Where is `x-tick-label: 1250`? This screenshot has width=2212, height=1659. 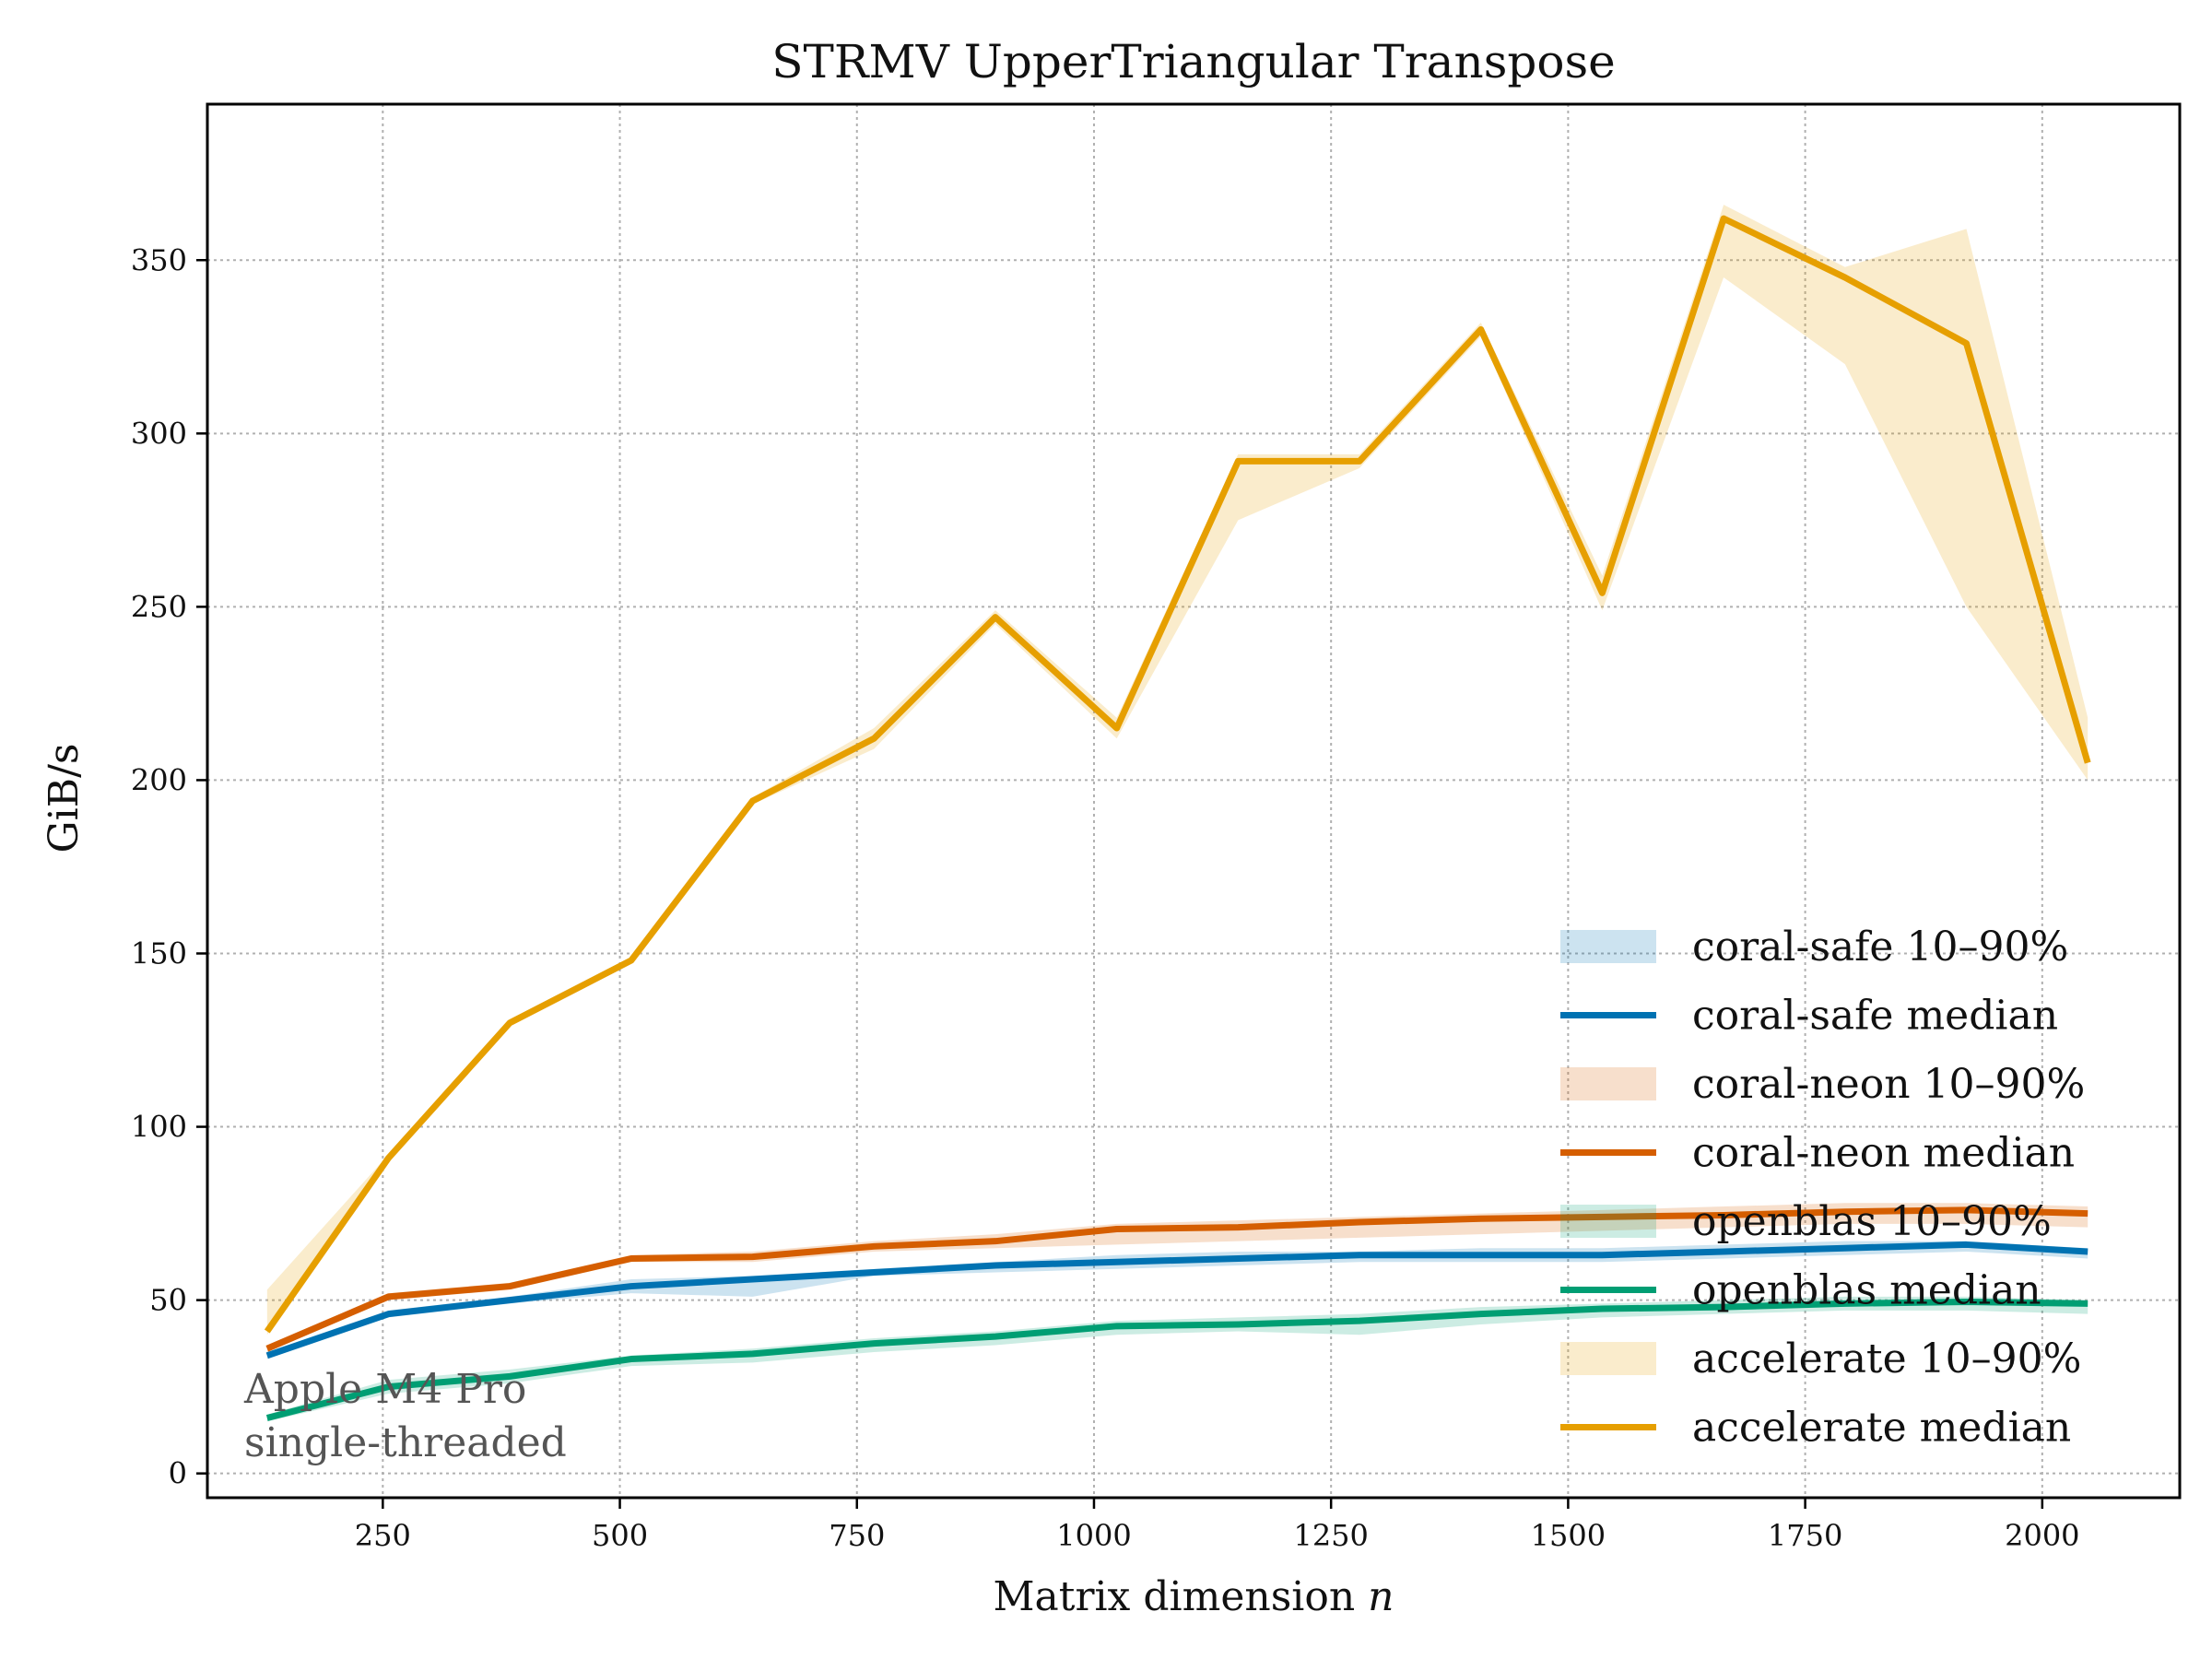
x-tick-label: 1250 is located at coordinates (1330, 1535).